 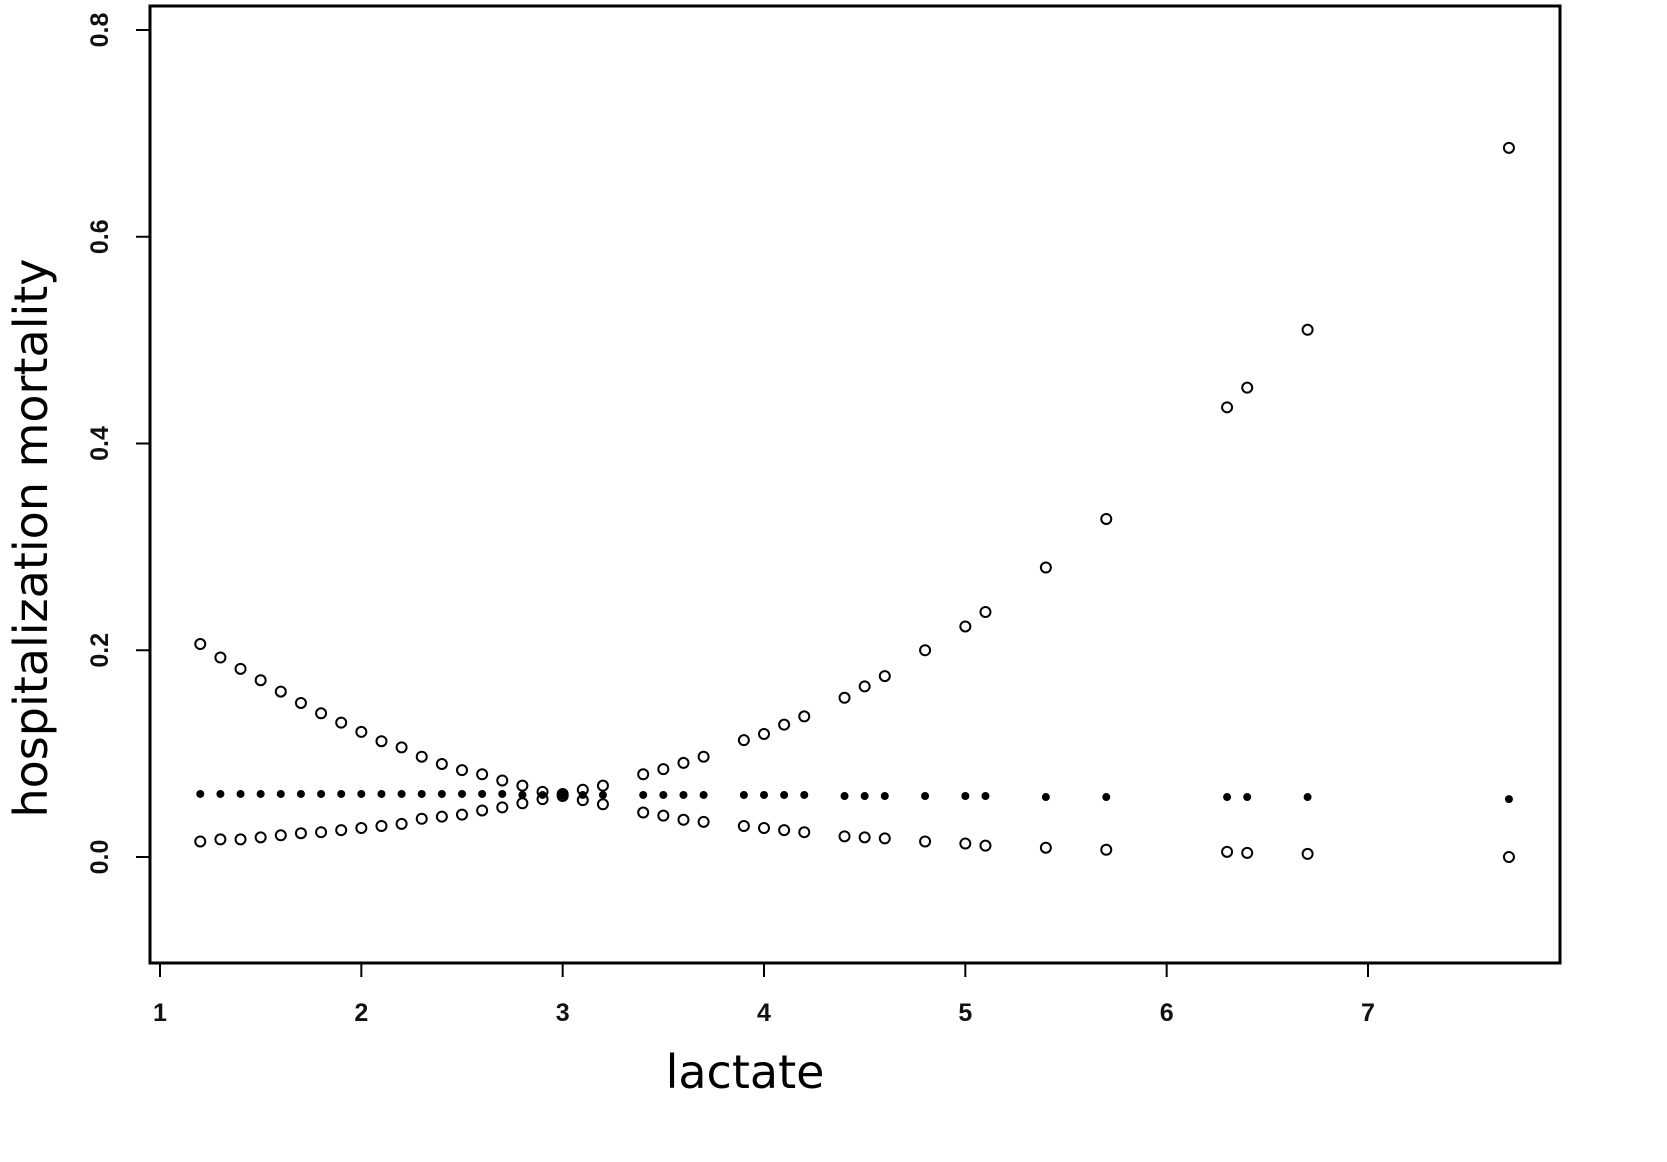 I want to click on x-tick-label: 1, so click(x=160, y=1013).